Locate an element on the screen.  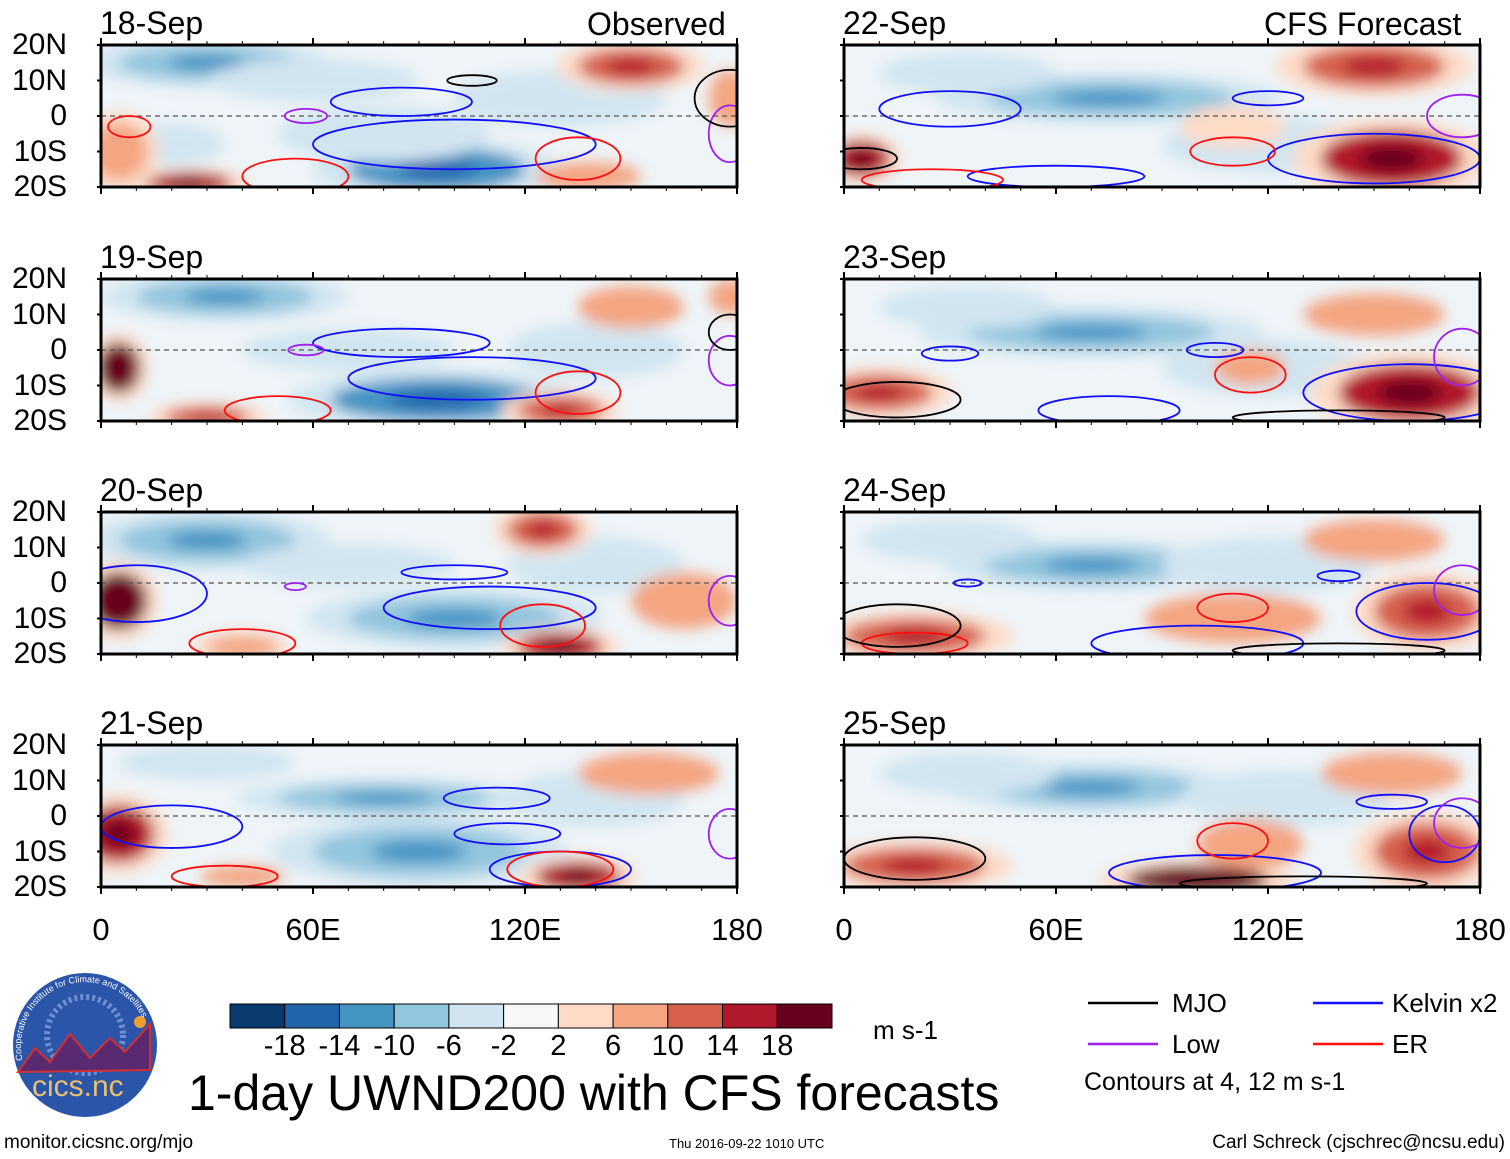
panel-21-Sep is located at coordinates (418, 816).